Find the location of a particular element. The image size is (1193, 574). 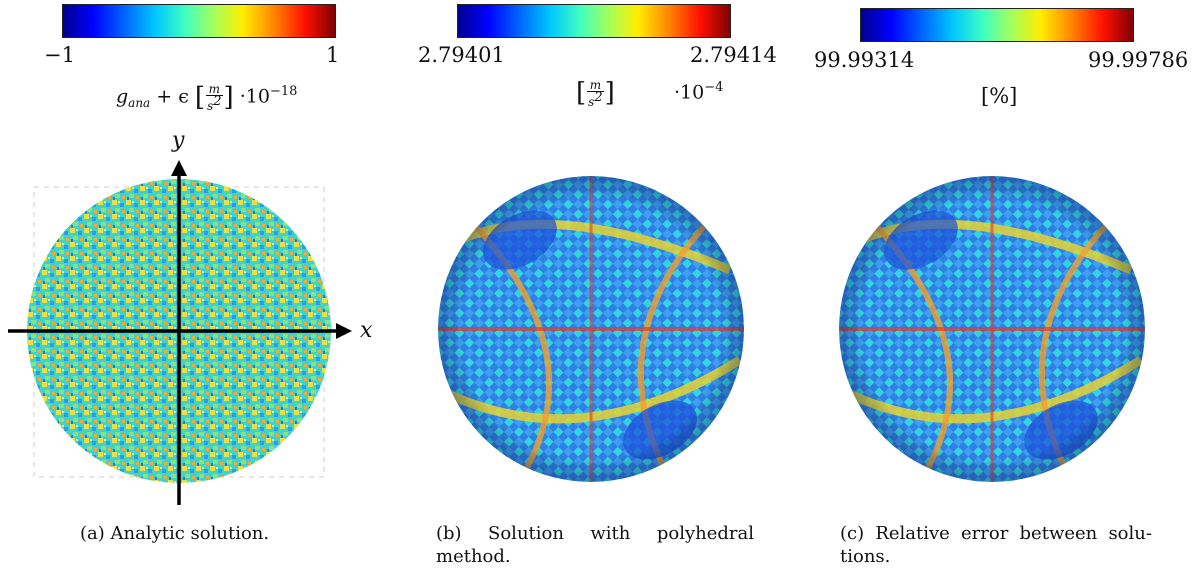

caption-b-line-2: method. is located at coordinates (473, 556).